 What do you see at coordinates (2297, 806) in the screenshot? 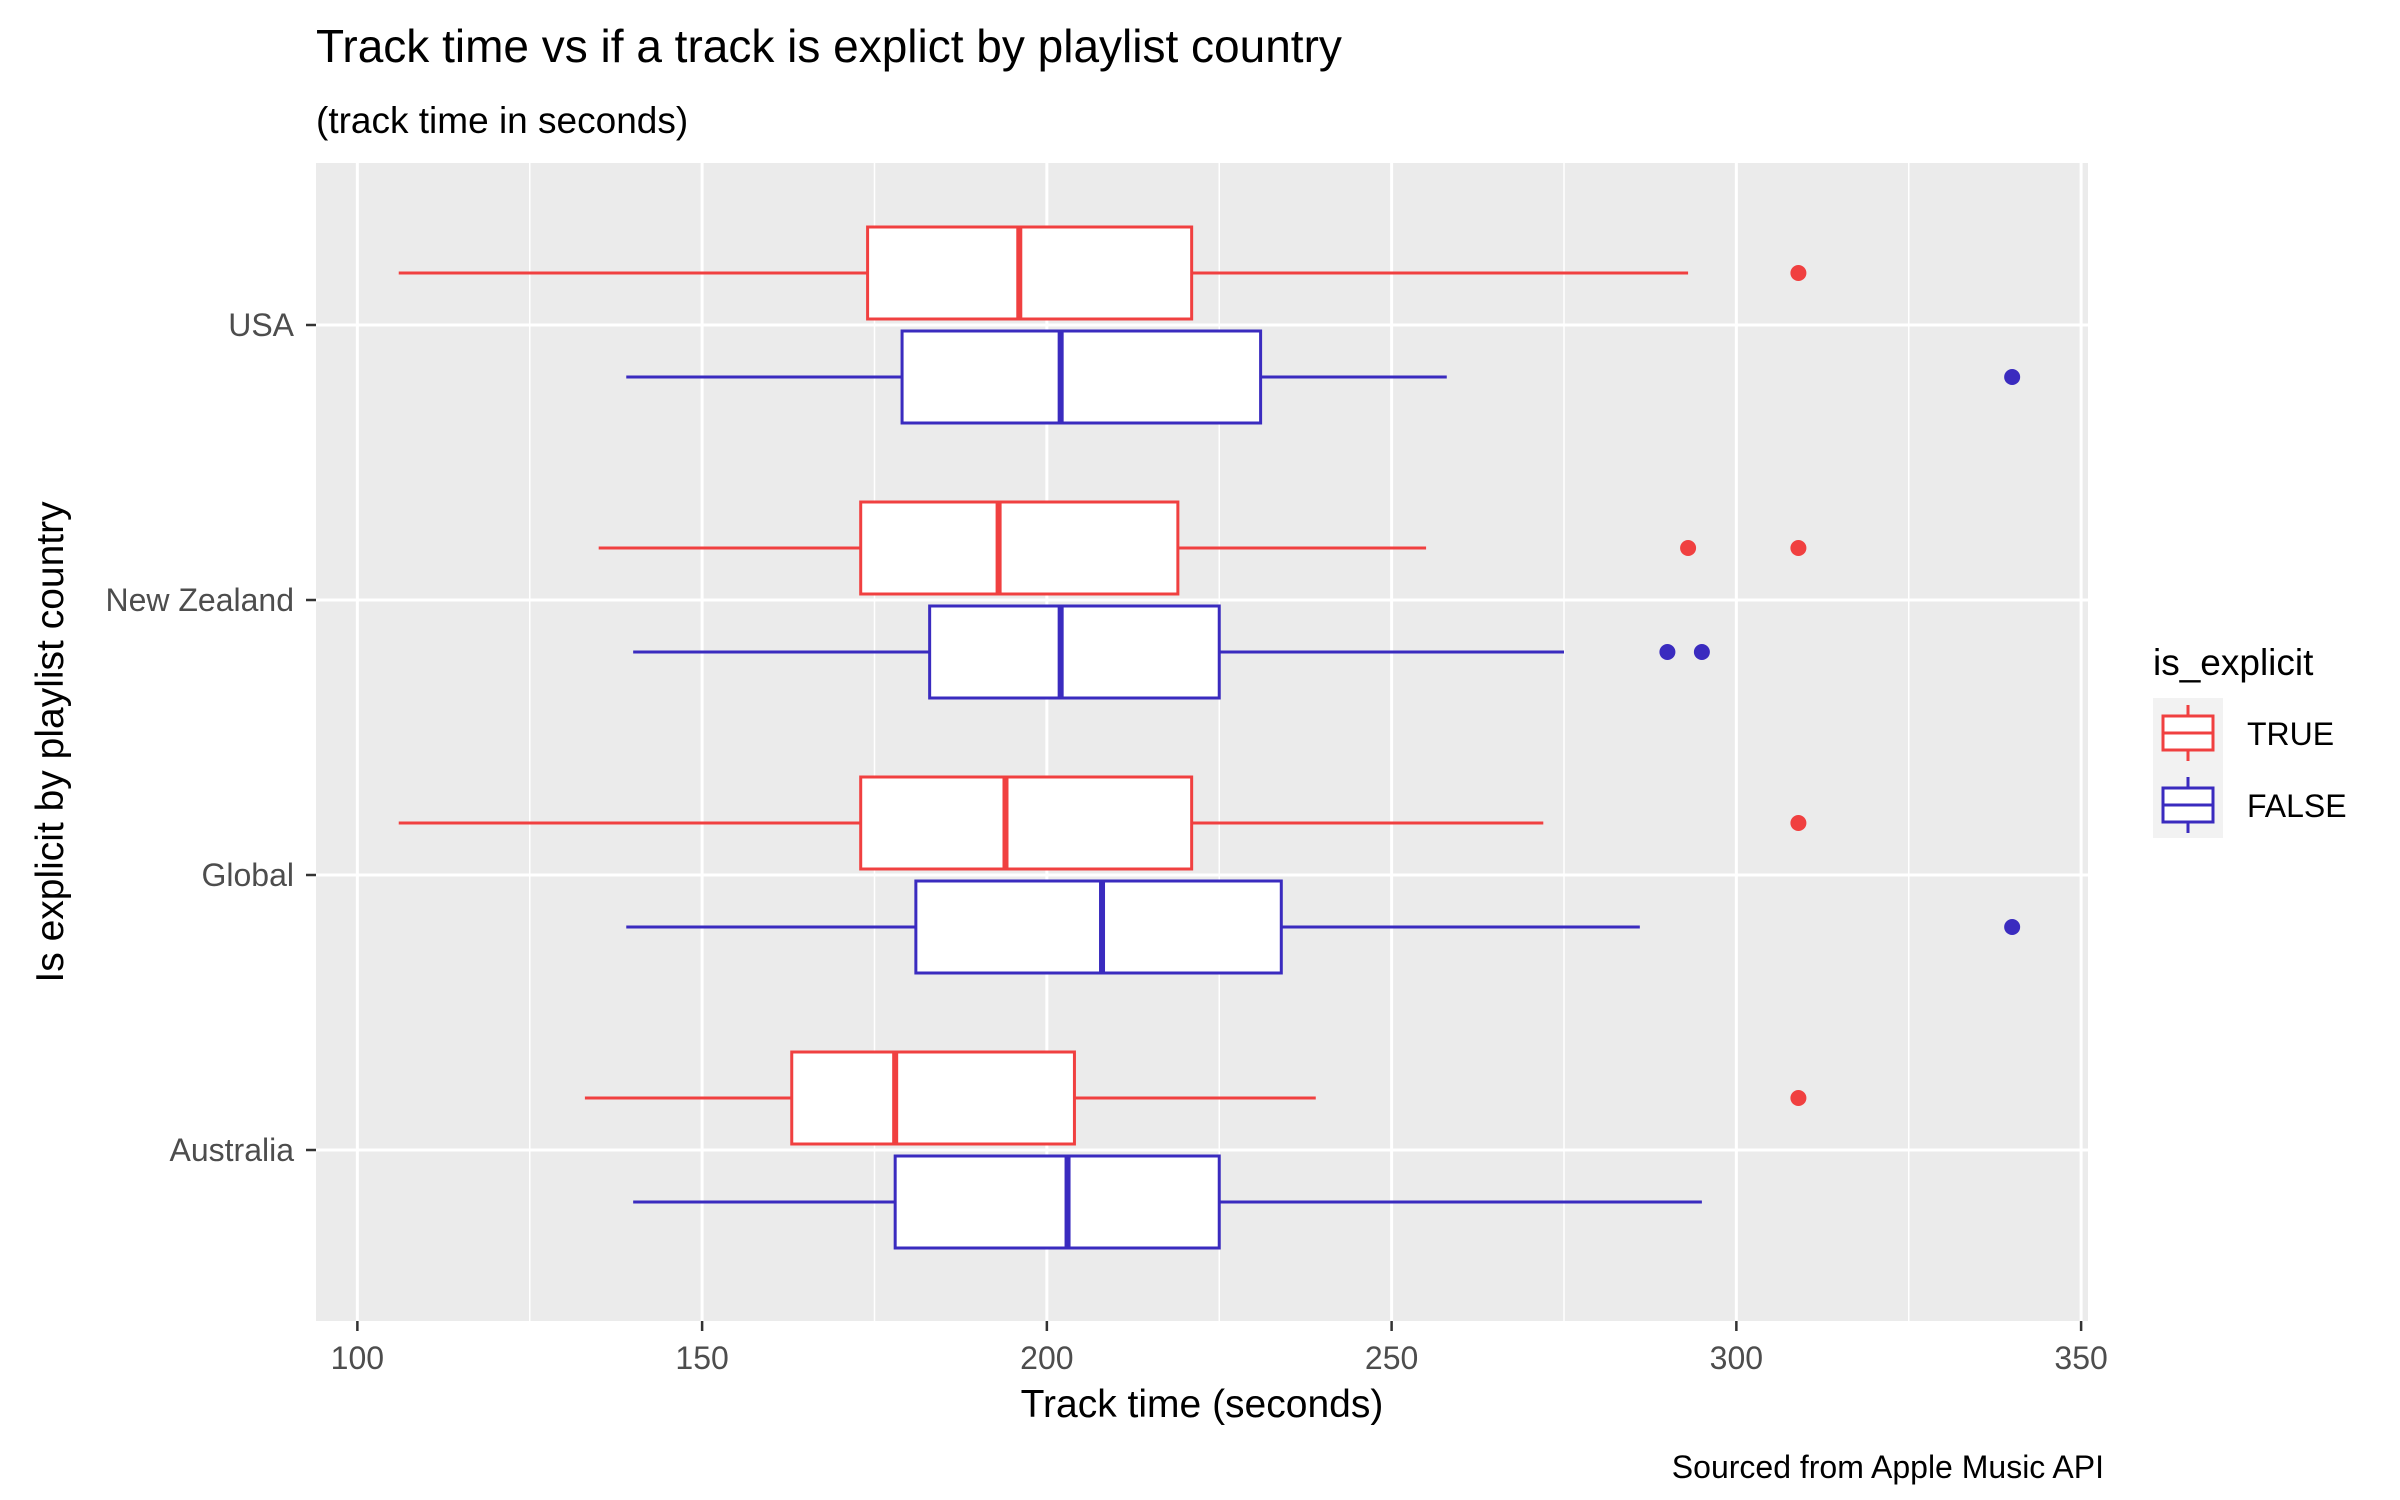
I see `legend-label: FALSE` at bounding box center [2297, 806].